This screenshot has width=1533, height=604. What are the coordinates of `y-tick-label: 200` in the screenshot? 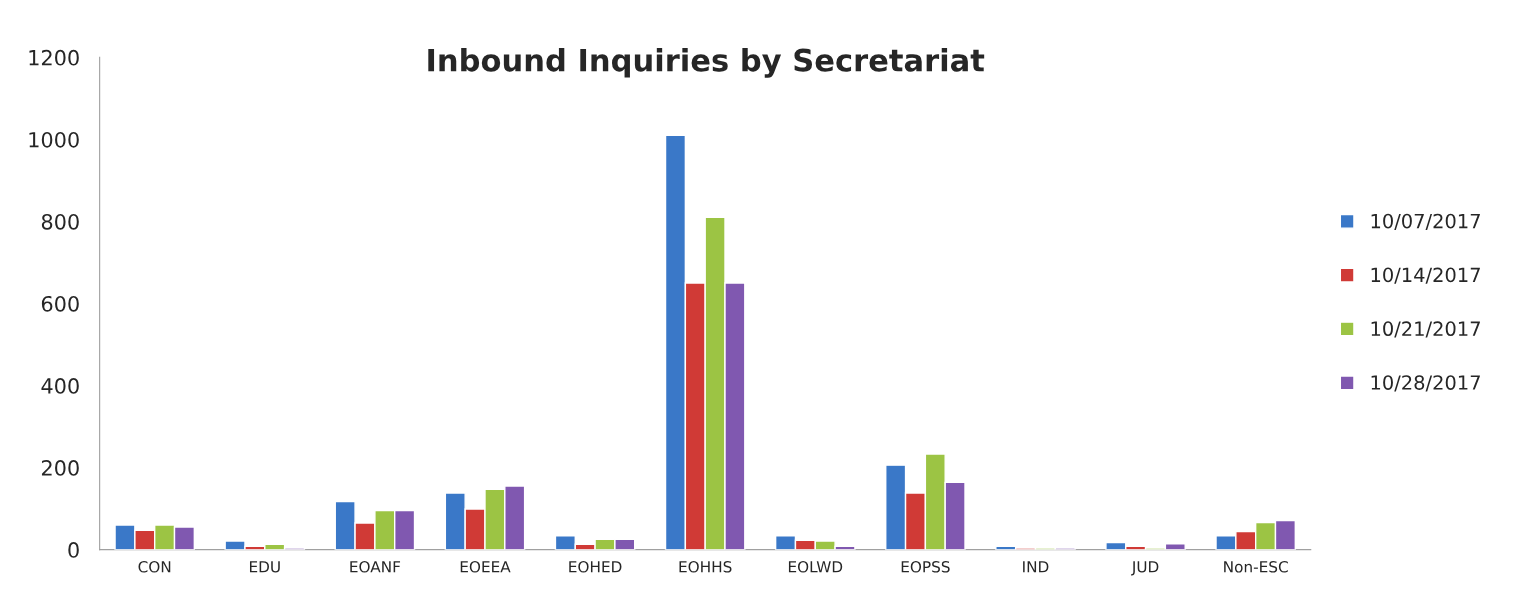 It's located at (60, 468).